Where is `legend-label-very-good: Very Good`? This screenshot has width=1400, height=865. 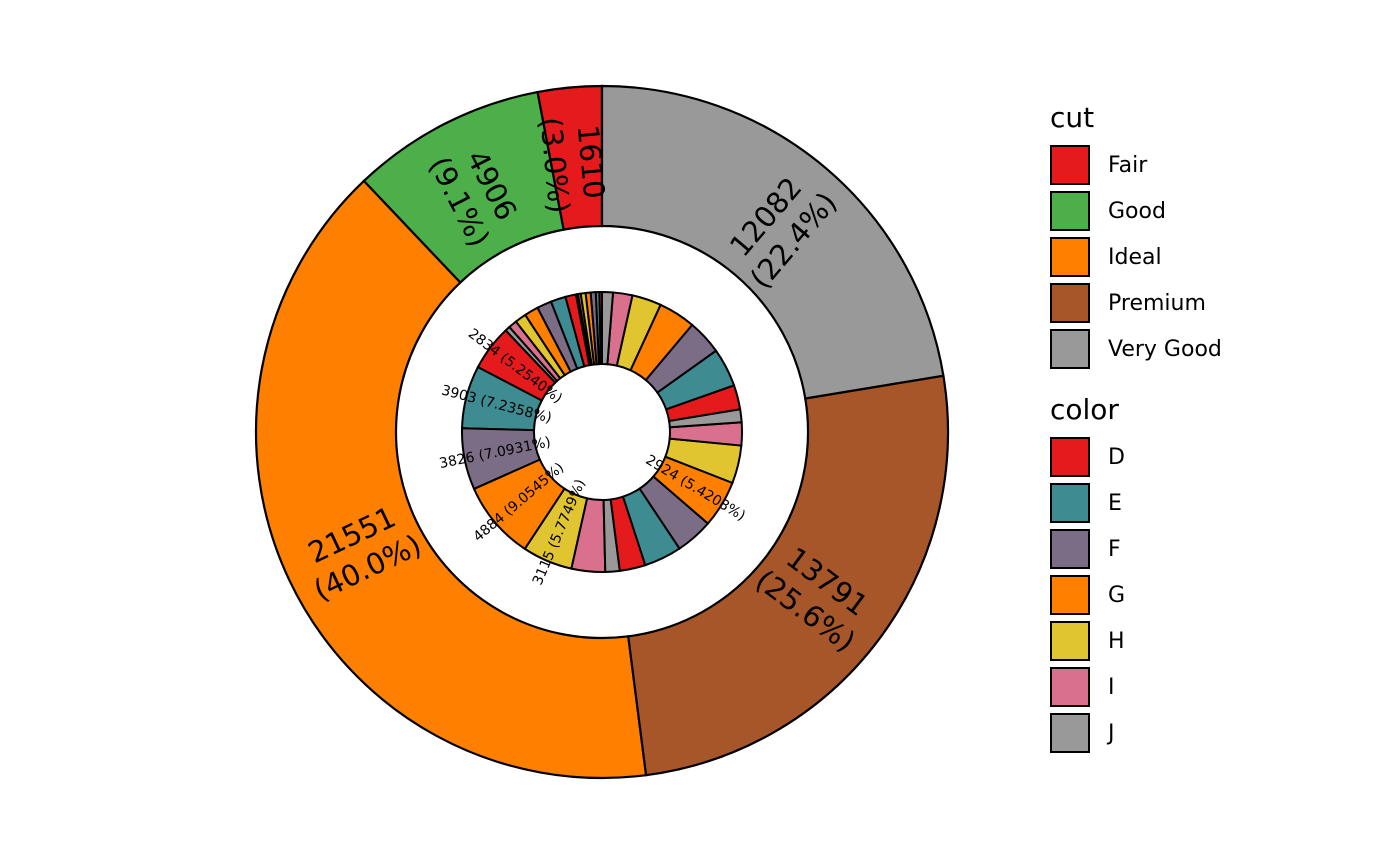
legend-label-very-good: Very Good is located at coordinates (1165, 349).